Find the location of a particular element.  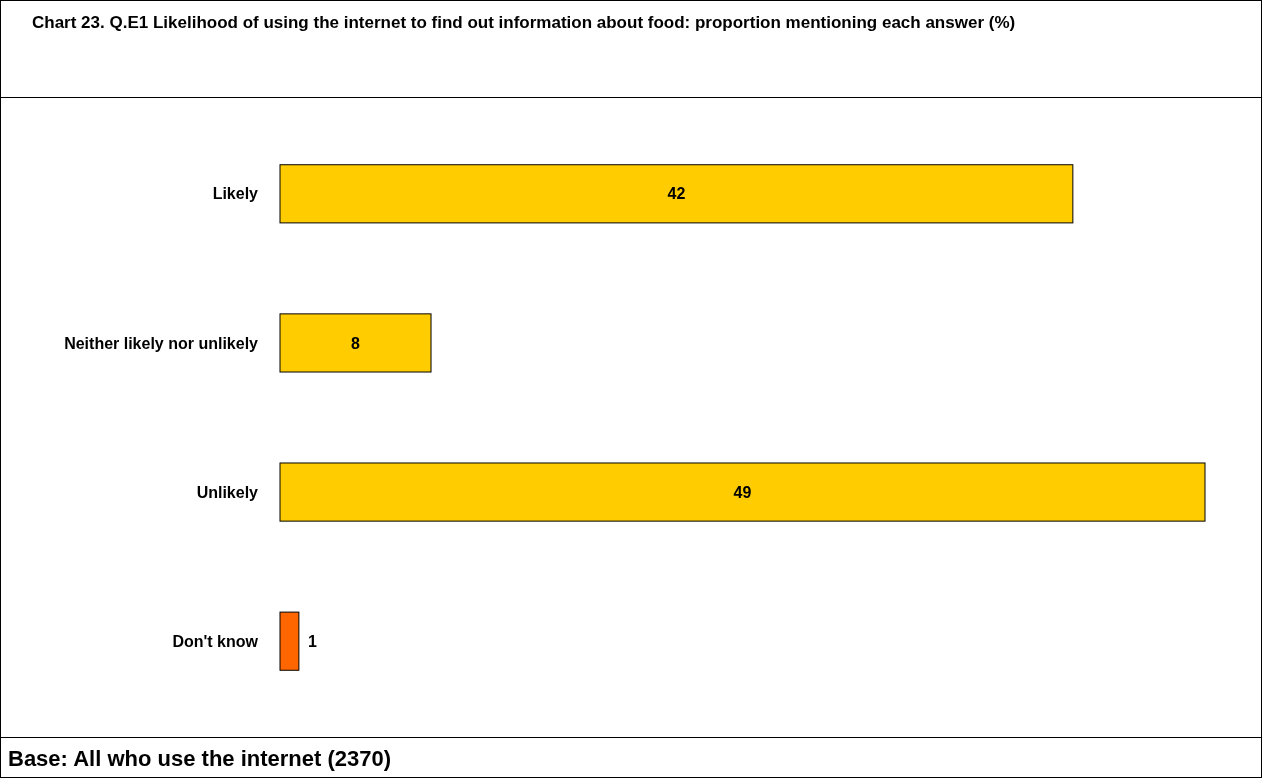

y-tick-label: Neither likely nor unlikely is located at coordinates (161, 343).